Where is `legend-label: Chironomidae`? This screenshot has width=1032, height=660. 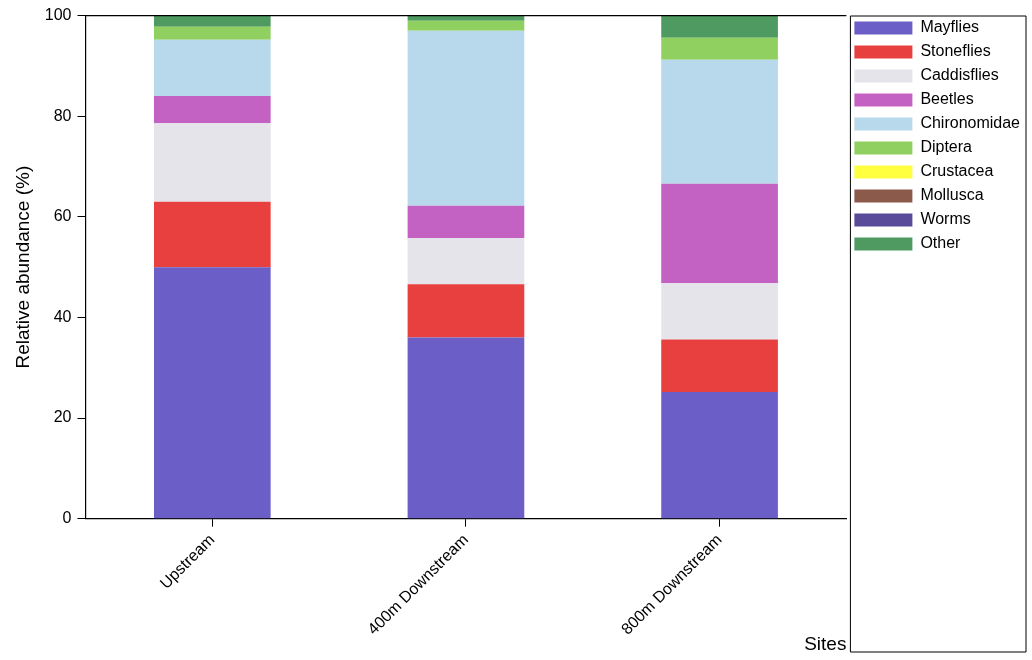 legend-label: Chironomidae is located at coordinates (970, 123).